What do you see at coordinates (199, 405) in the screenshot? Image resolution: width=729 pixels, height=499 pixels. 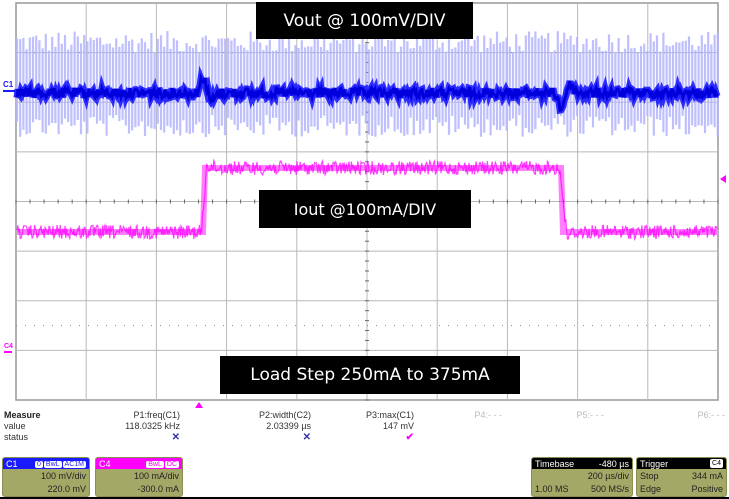 I see `trigger-position-marker-icon` at bounding box center [199, 405].